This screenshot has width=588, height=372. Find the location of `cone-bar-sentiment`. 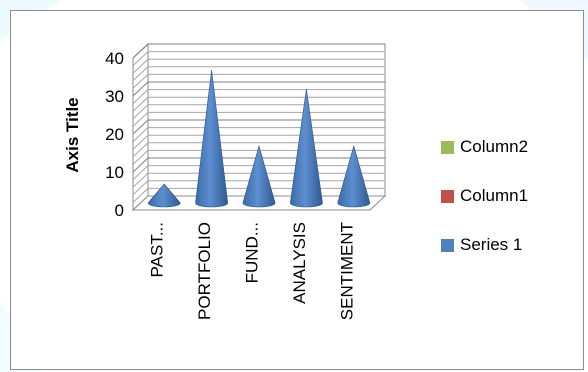

cone-bar-sentiment is located at coordinates (354, 176).